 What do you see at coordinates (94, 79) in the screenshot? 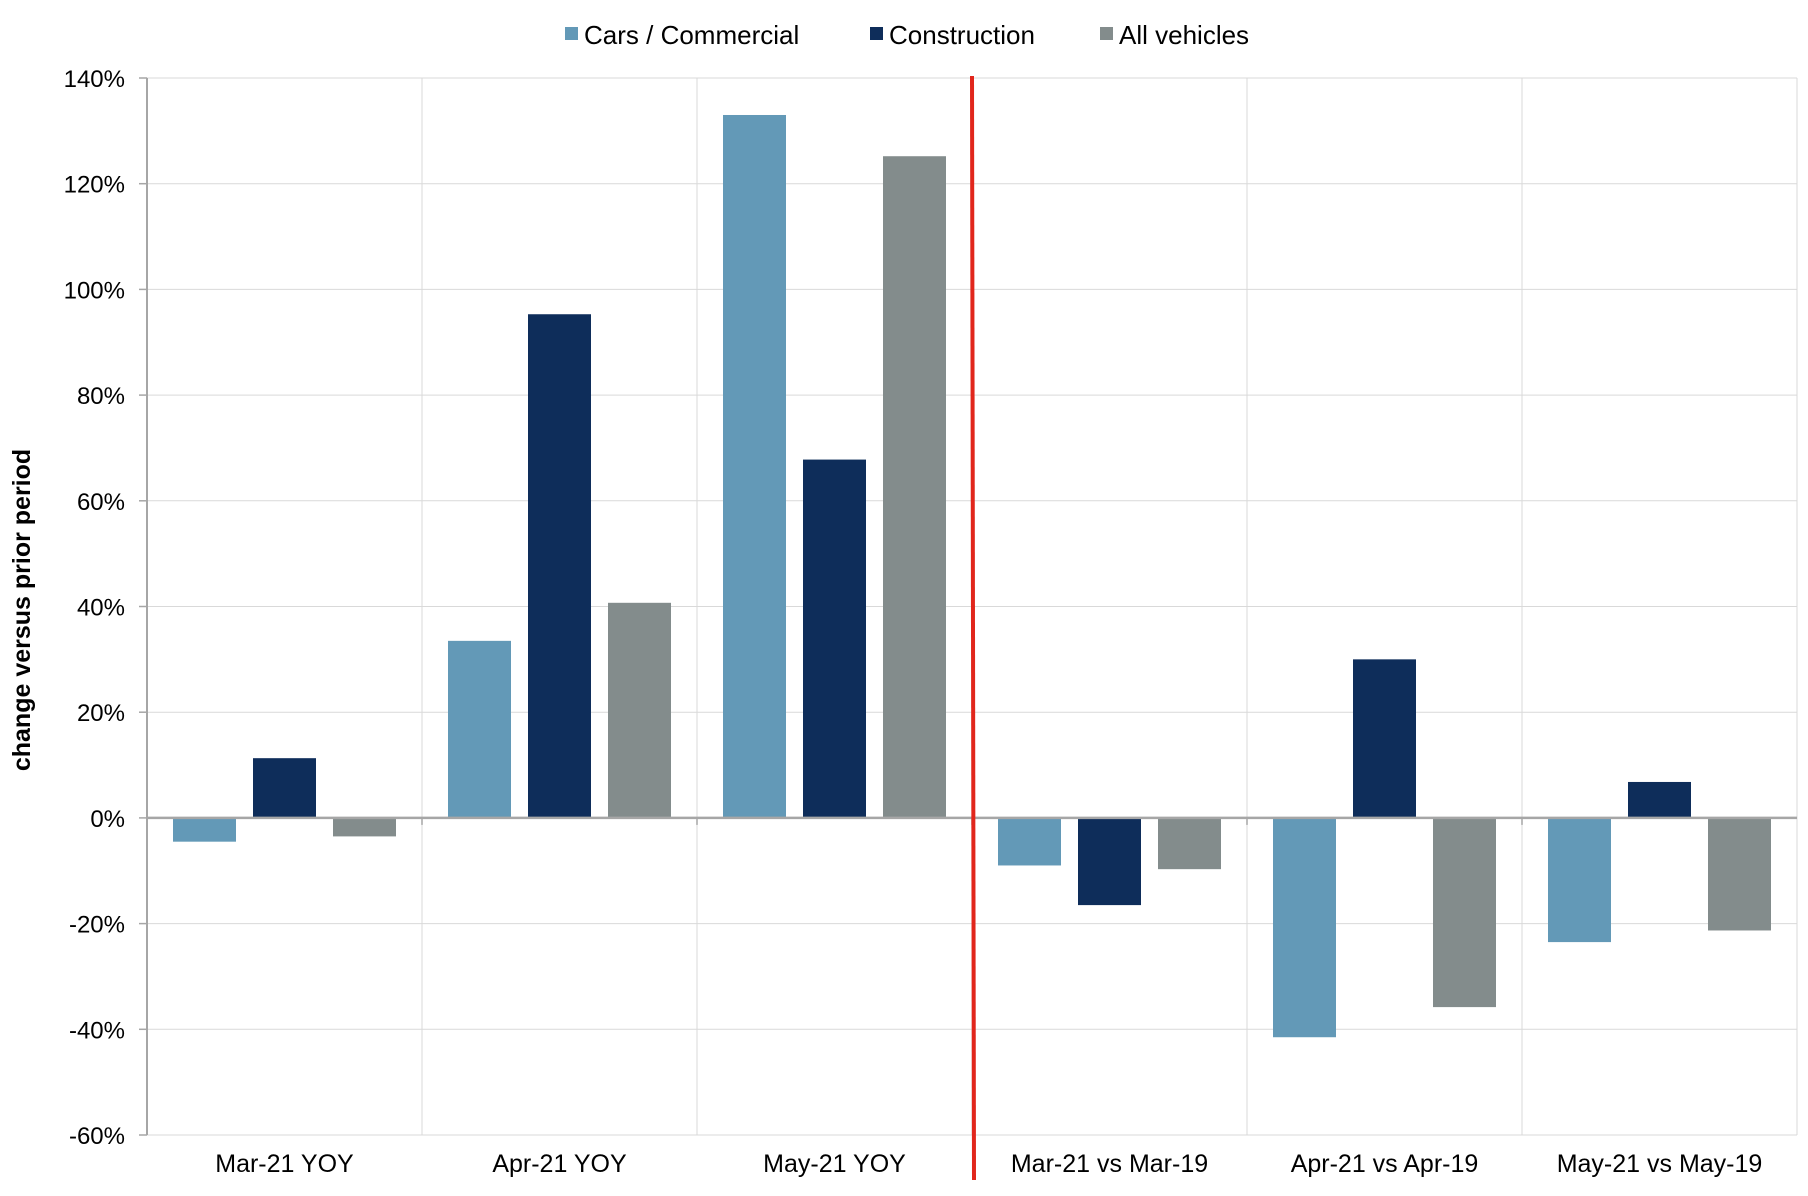
I see `y-tick-label: 140%` at bounding box center [94, 79].